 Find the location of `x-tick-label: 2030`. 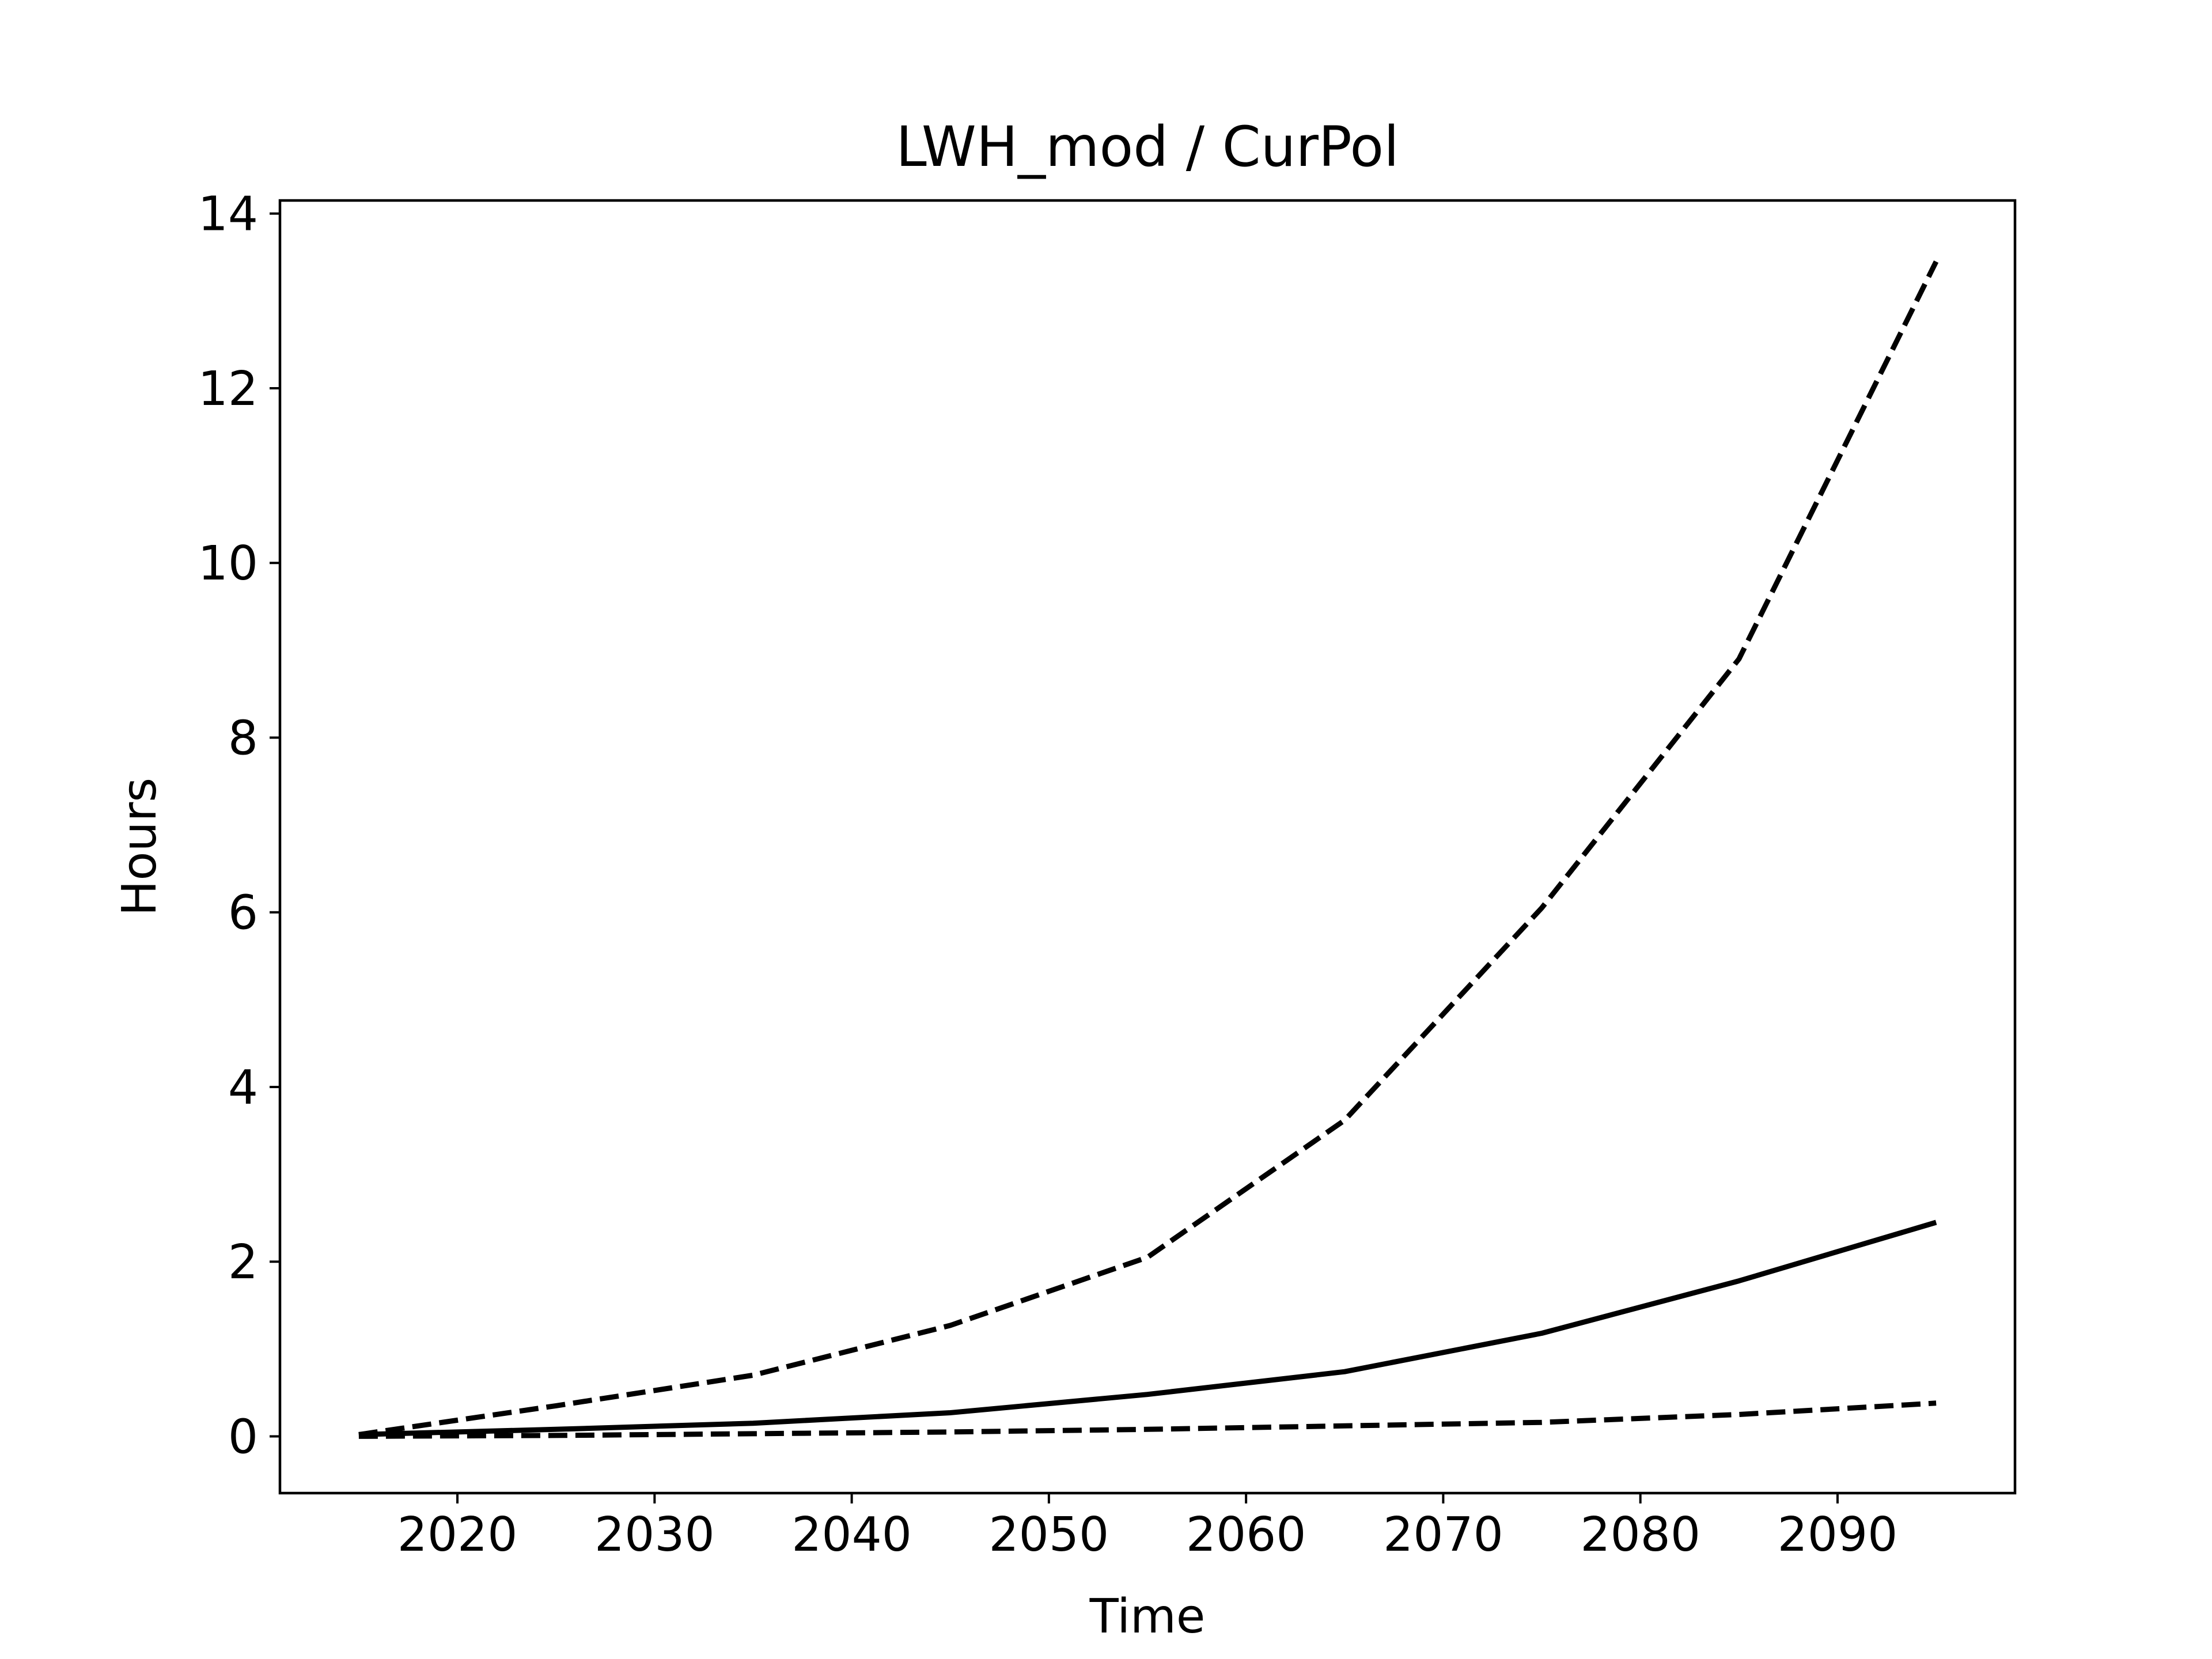

x-tick-label: 2030 is located at coordinates (654, 1535).